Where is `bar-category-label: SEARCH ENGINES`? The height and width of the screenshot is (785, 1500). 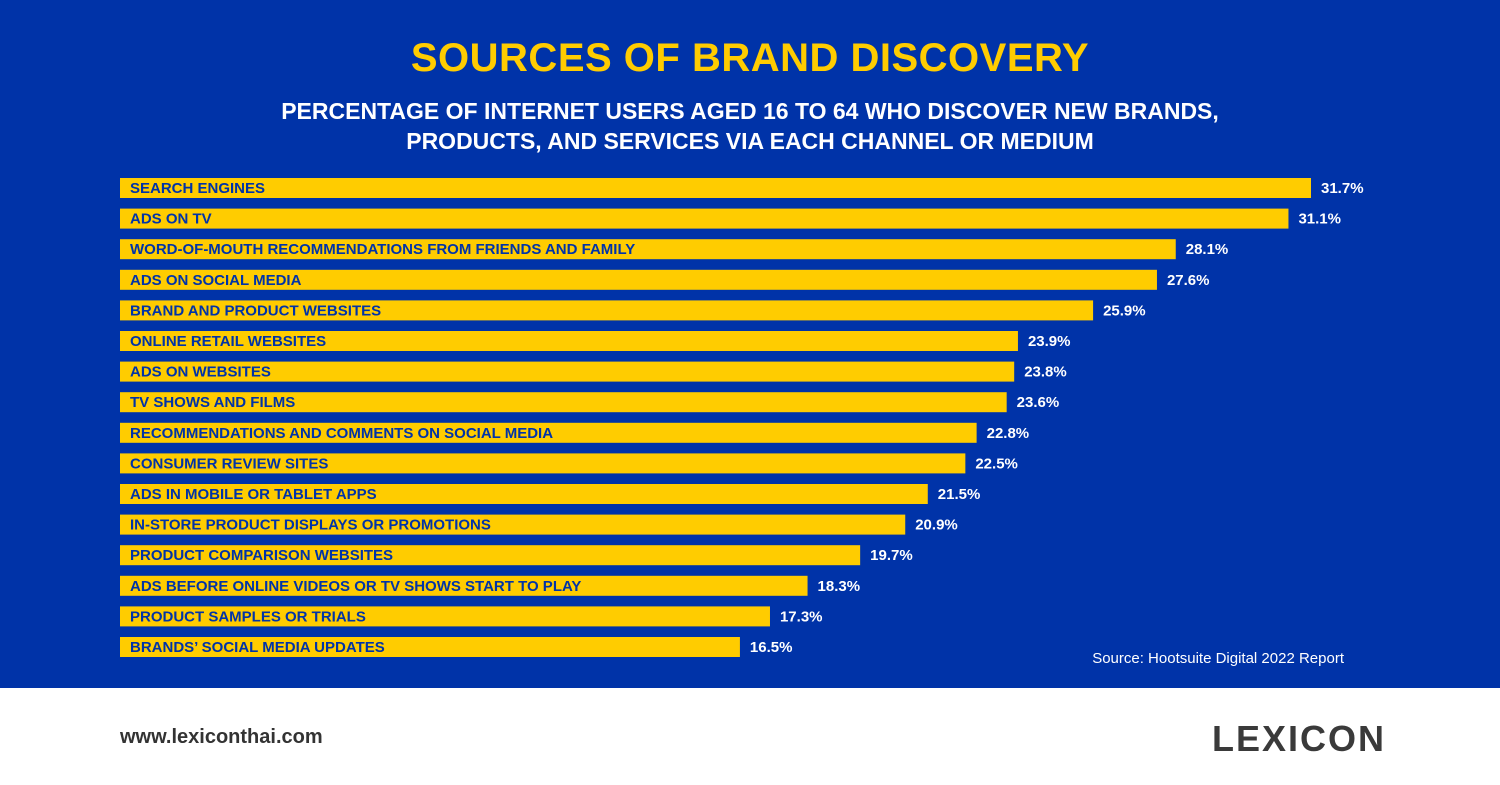
bar-category-label: SEARCH ENGINES is located at coordinates (197, 188).